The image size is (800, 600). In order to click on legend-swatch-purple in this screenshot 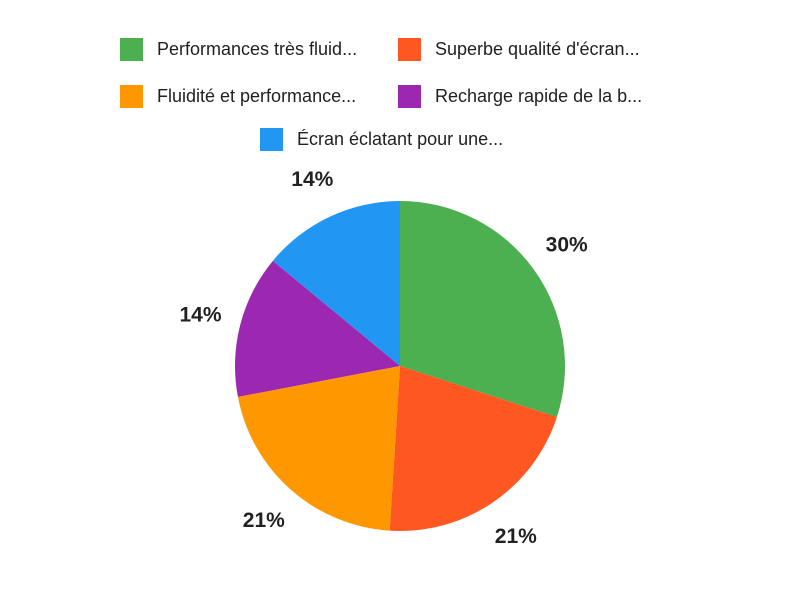, I will do `click(409, 96)`.